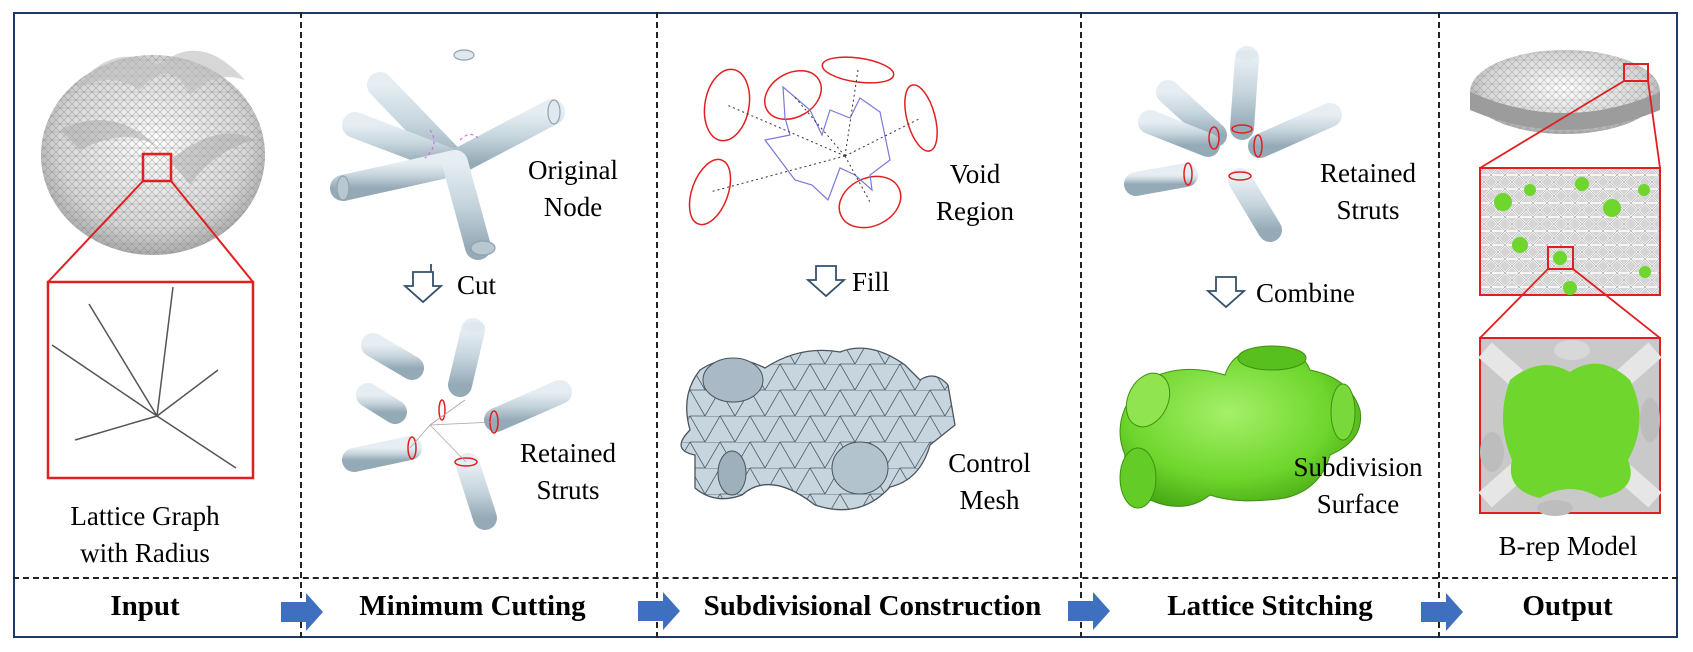  Describe the element at coordinates (975, 174) in the screenshot. I see `void-region-line1: Void` at that location.